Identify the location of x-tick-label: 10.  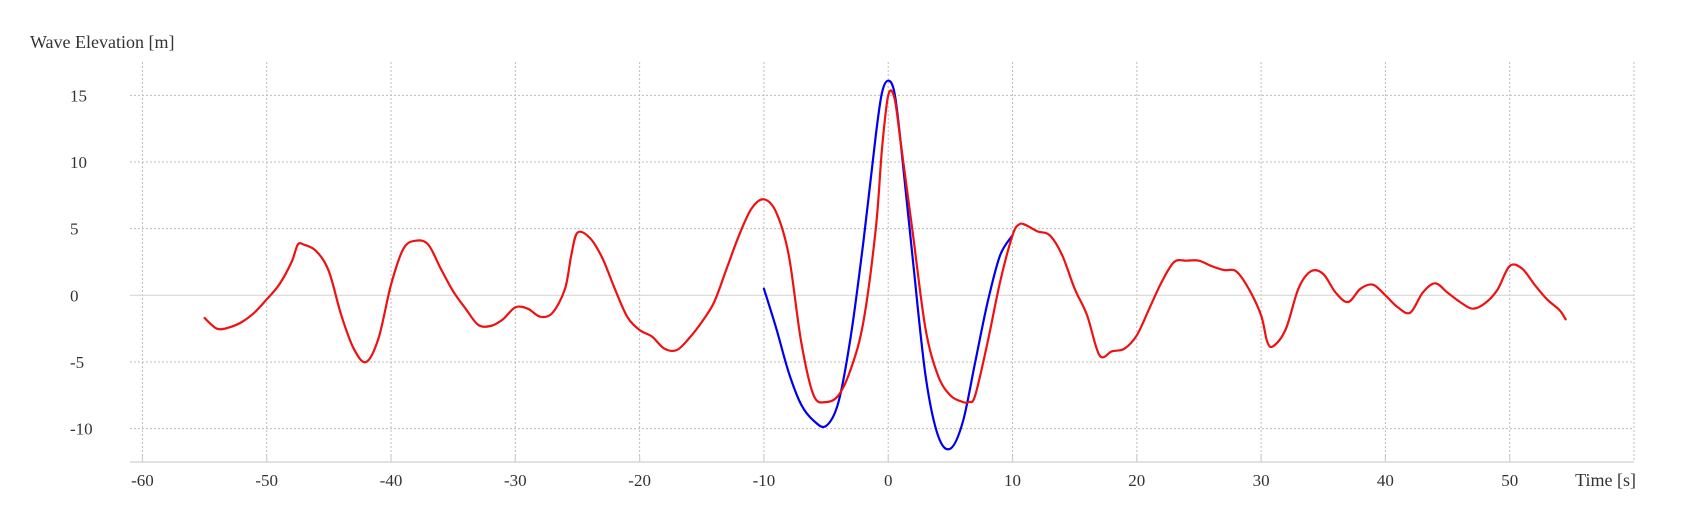
(1012, 480).